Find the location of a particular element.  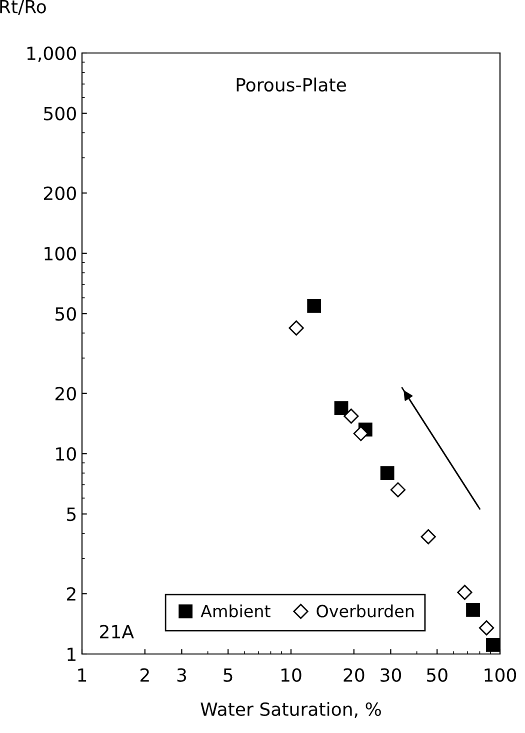

x-axis-title: Water Saturation, % is located at coordinates (290, 710).